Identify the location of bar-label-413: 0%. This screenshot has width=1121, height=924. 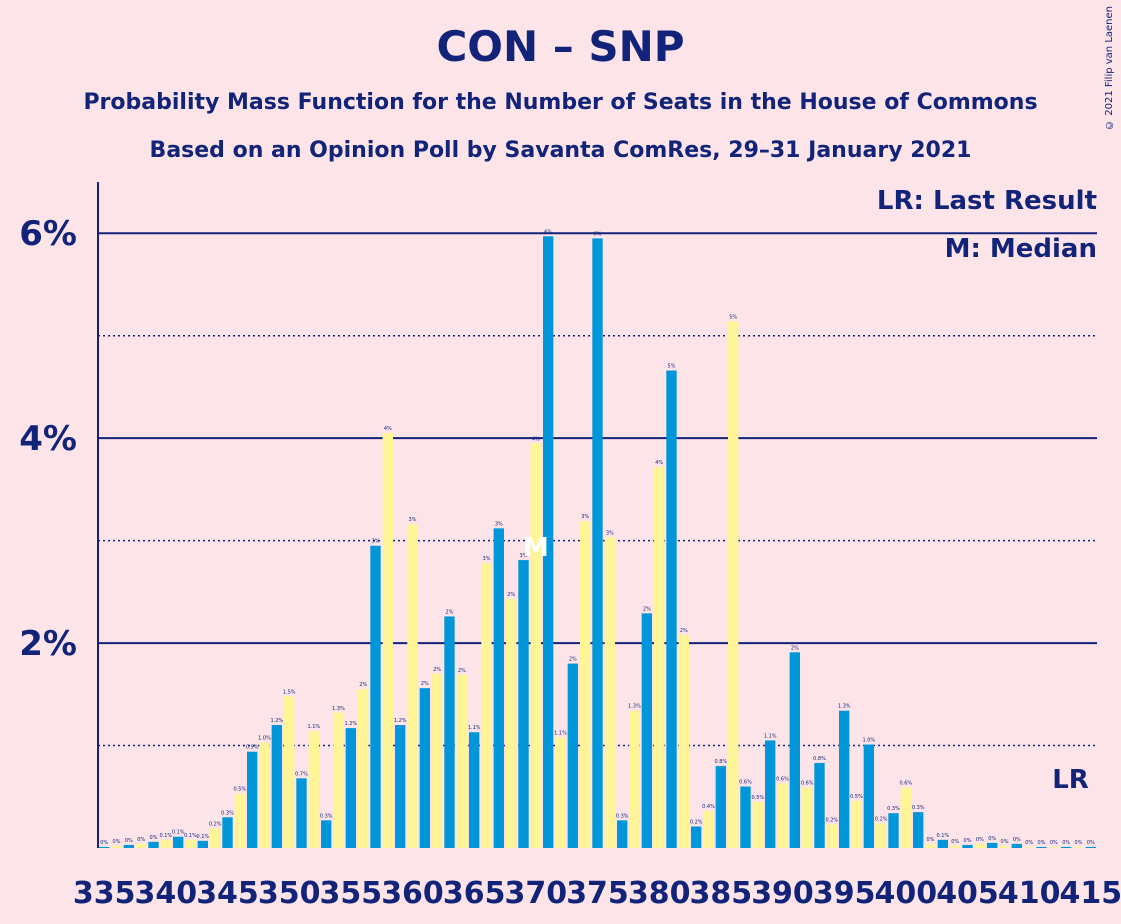
(1066, 843).